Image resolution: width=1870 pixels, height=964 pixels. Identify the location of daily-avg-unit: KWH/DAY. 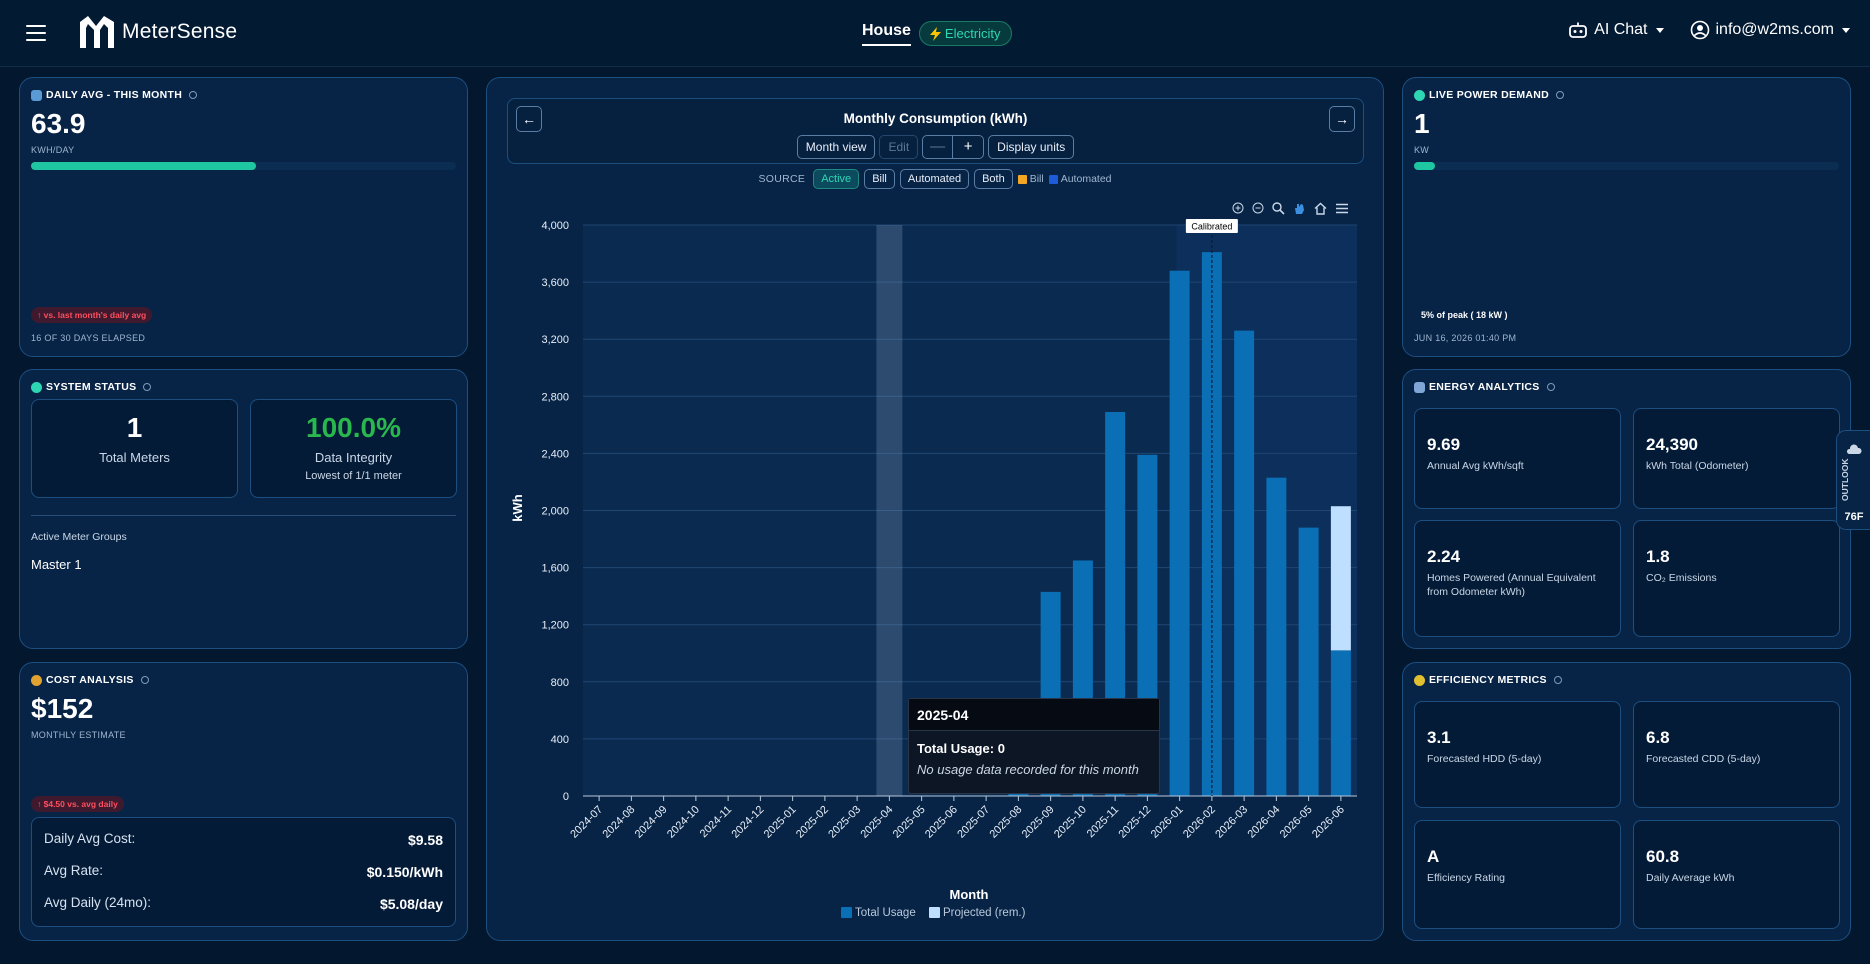
(53, 150).